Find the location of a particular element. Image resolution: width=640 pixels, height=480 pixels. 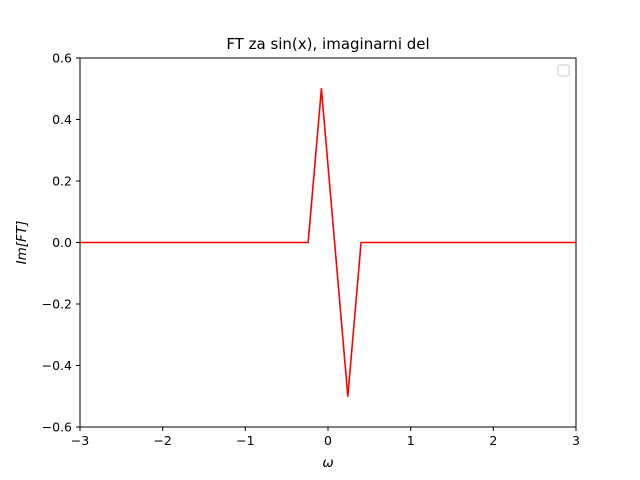

x-tick-label: −1 is located at coordinates (245, 440).